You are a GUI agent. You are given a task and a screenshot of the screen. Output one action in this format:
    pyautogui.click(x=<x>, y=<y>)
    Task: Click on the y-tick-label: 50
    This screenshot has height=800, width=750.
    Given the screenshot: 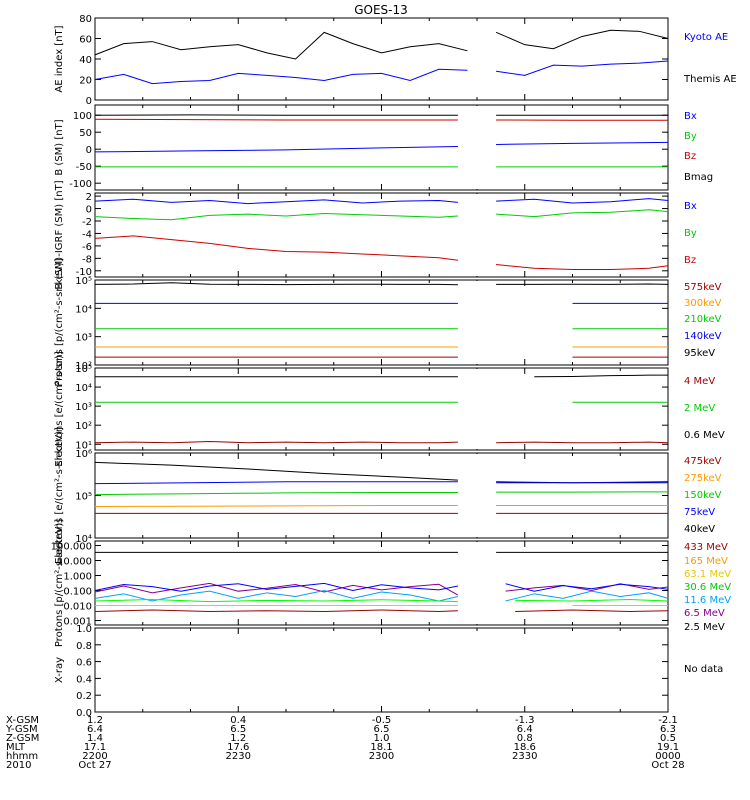 What is the action you would take?
    pyautogui.click(x=85, y=133)
    